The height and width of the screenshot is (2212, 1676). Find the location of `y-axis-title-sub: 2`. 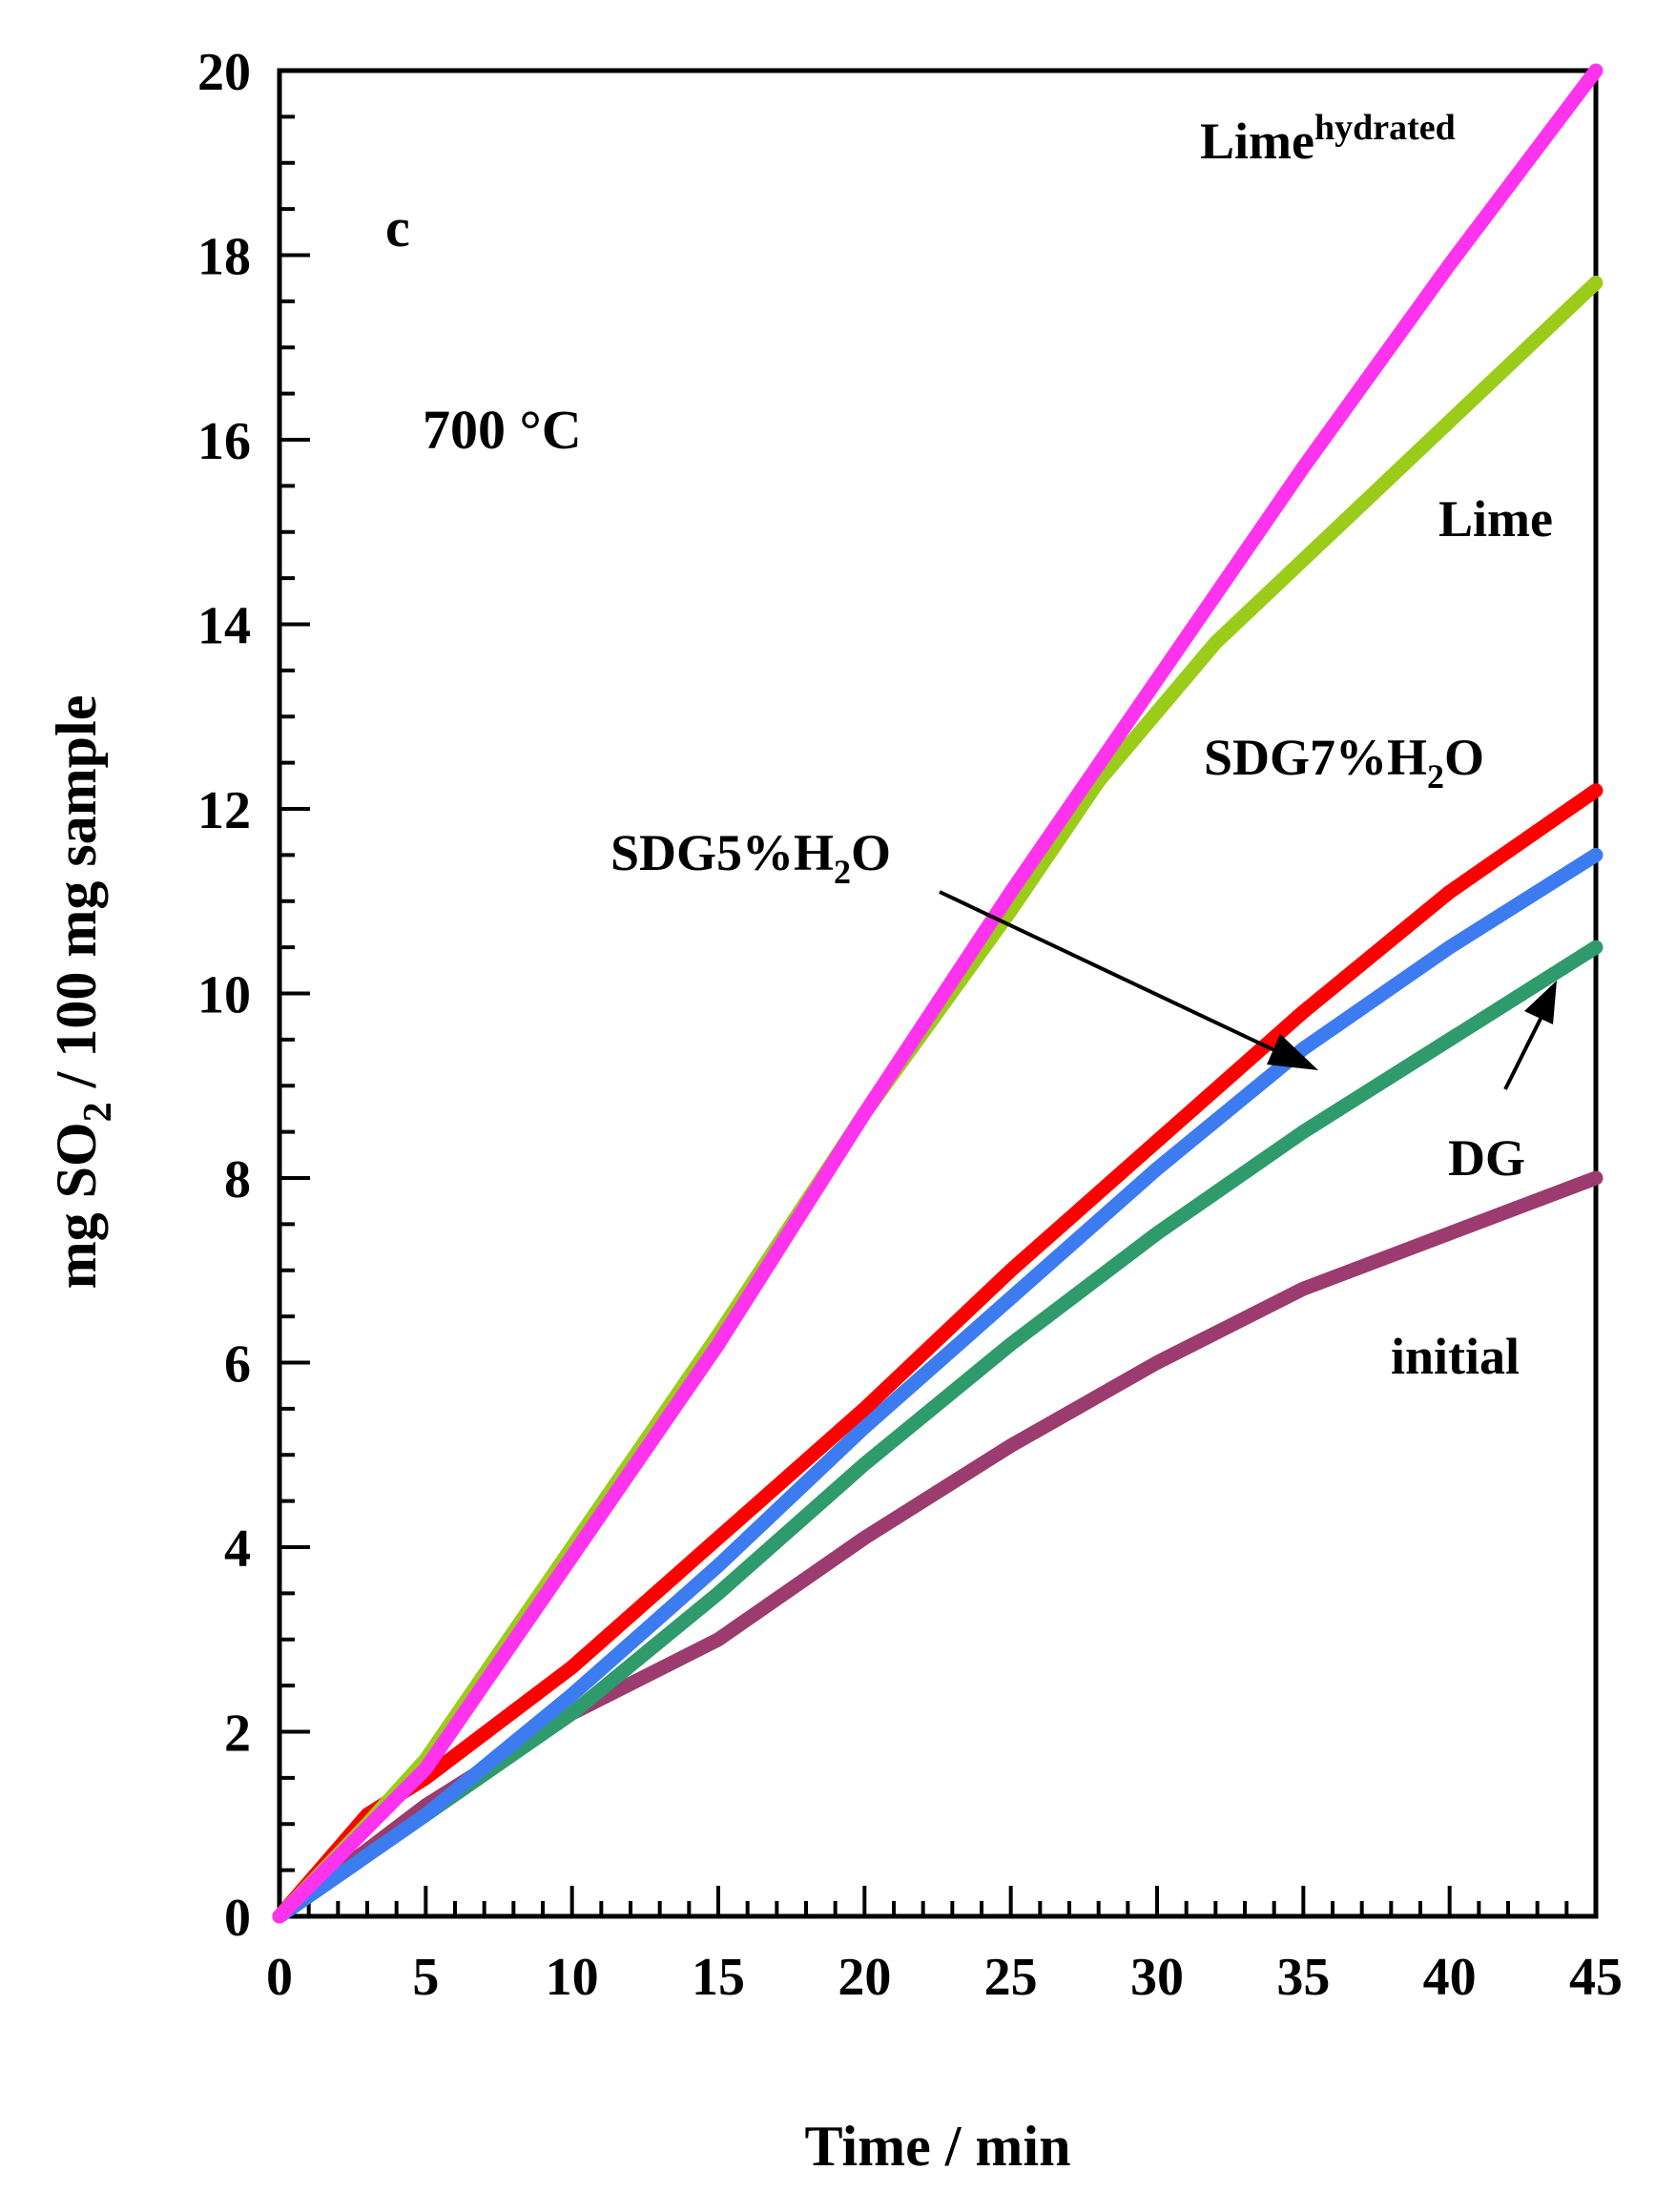

y-axis-title-sub: 2 is located at coordinates (98, 1112).